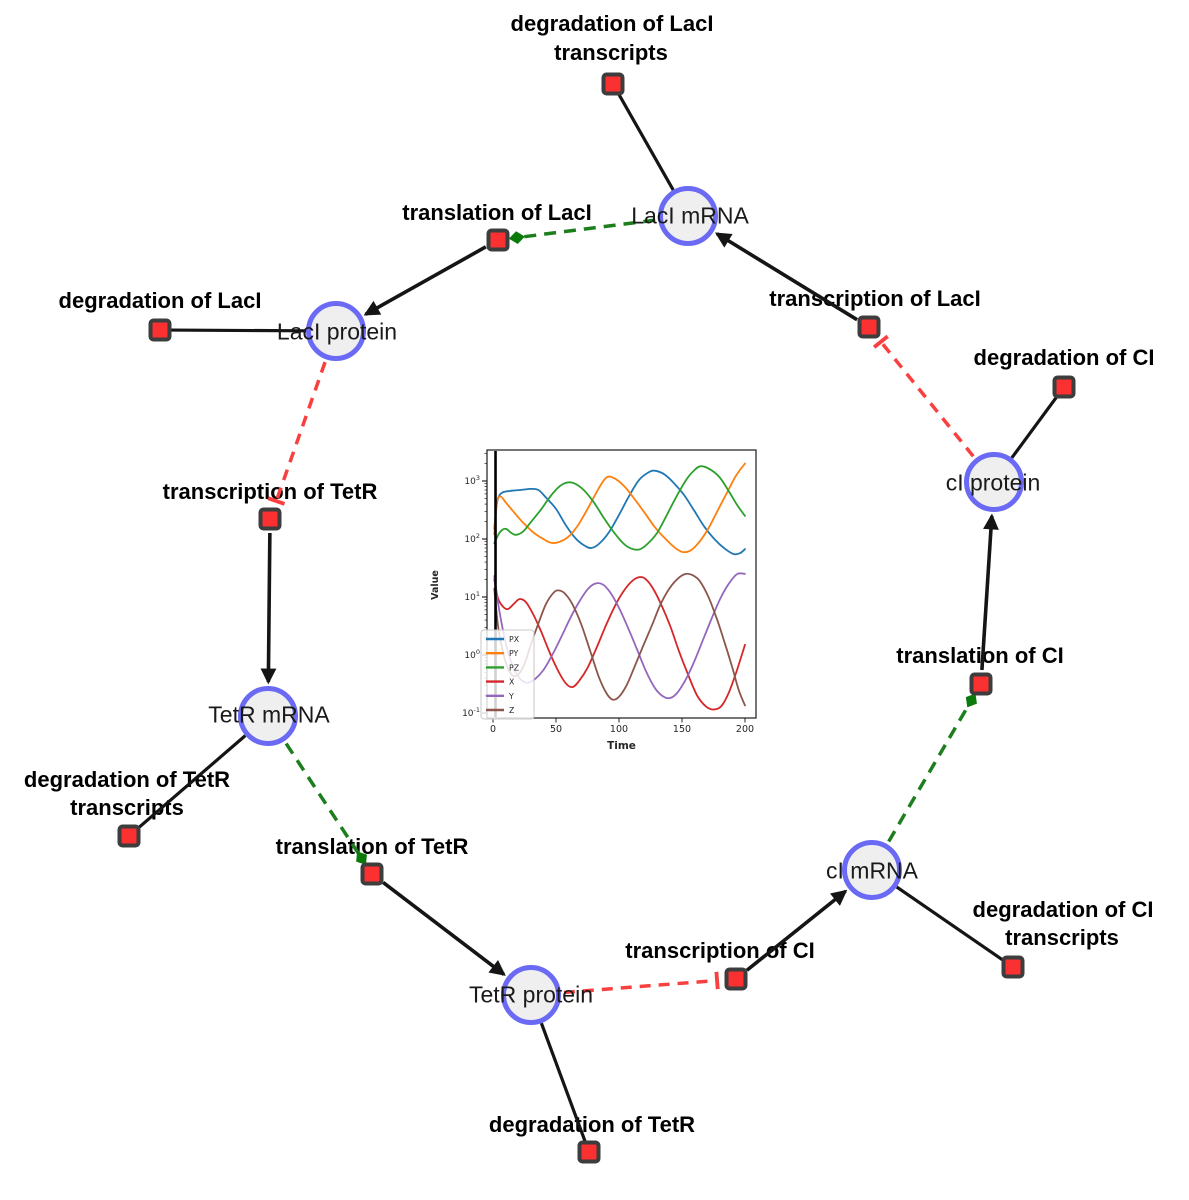  Describe the element at coordinates (472, 596) in the screenshot. I see `y-tick-label: 10¹` at that location.